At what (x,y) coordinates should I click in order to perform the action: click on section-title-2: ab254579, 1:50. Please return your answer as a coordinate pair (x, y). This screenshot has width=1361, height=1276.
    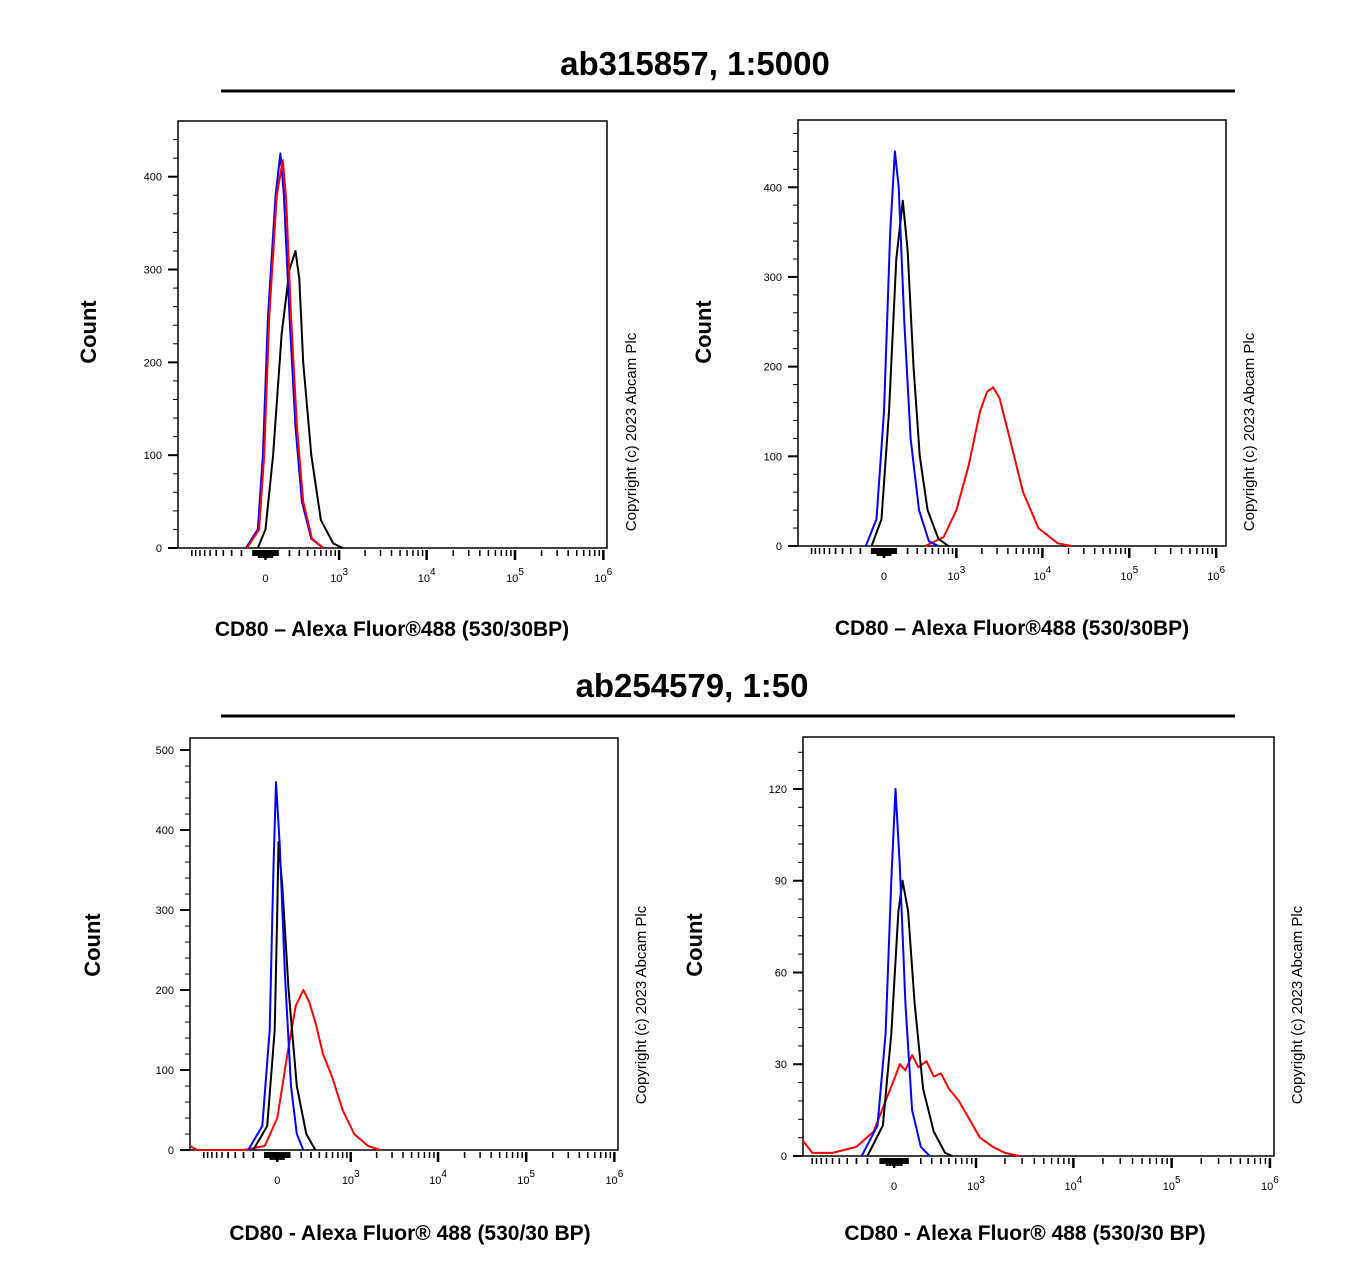
    Looking at the image, I should click on (691, 685).